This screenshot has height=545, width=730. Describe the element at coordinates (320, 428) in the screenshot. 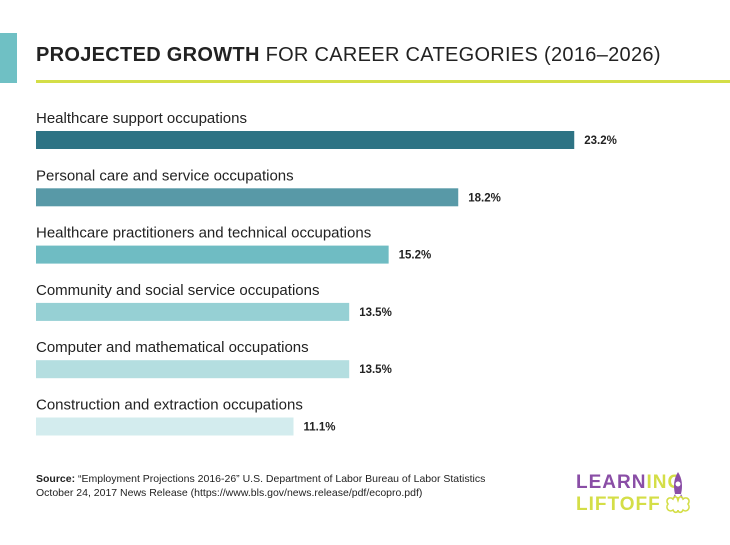

I see `value-label: 11.1%` at that location.